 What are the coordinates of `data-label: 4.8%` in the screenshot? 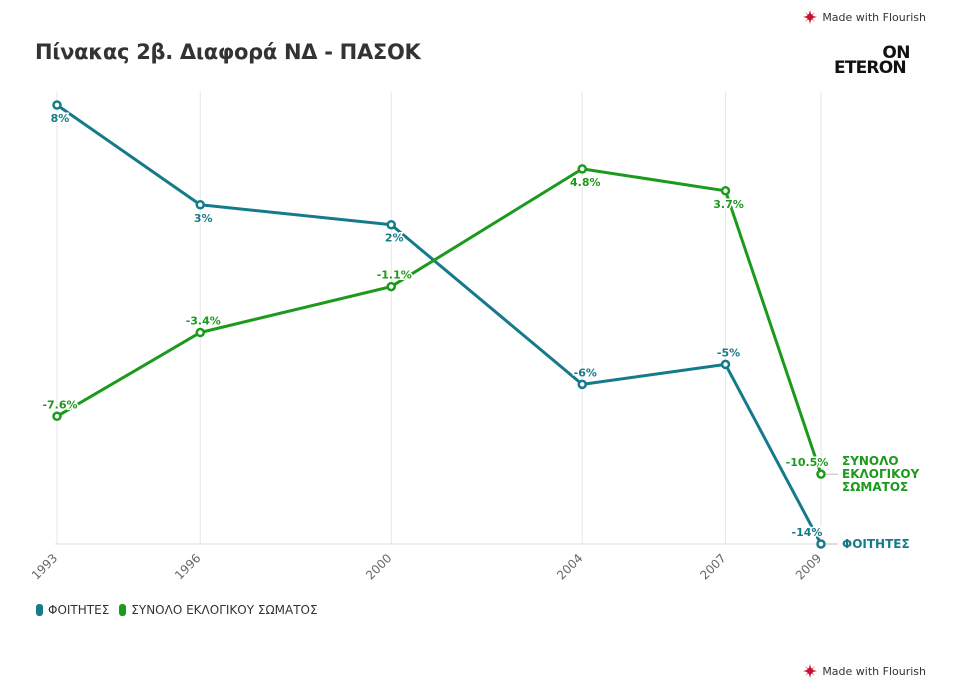 It's located at (585, 182).